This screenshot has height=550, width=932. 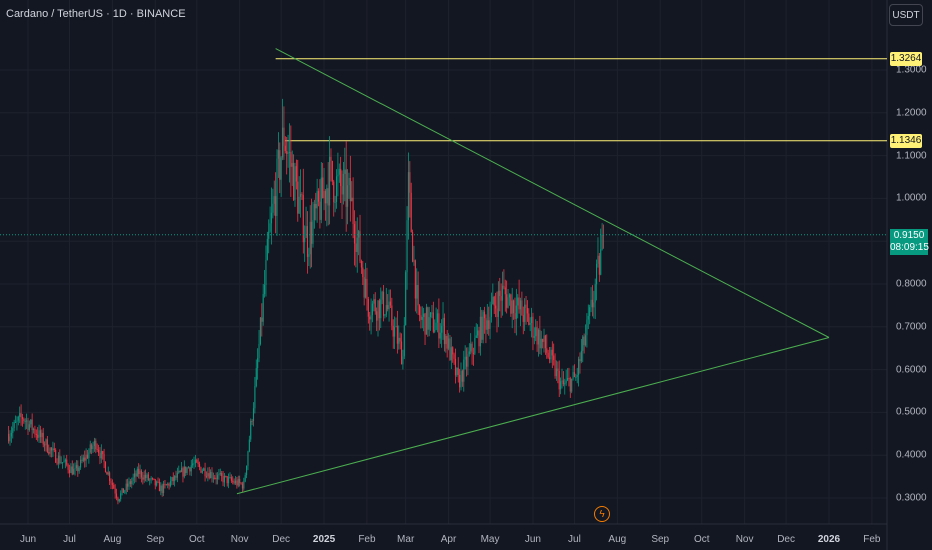 What do you see at coordinates (906, 15) in the screenshot?
I see `currency-button: USDT` at bounding box center [906, 15].